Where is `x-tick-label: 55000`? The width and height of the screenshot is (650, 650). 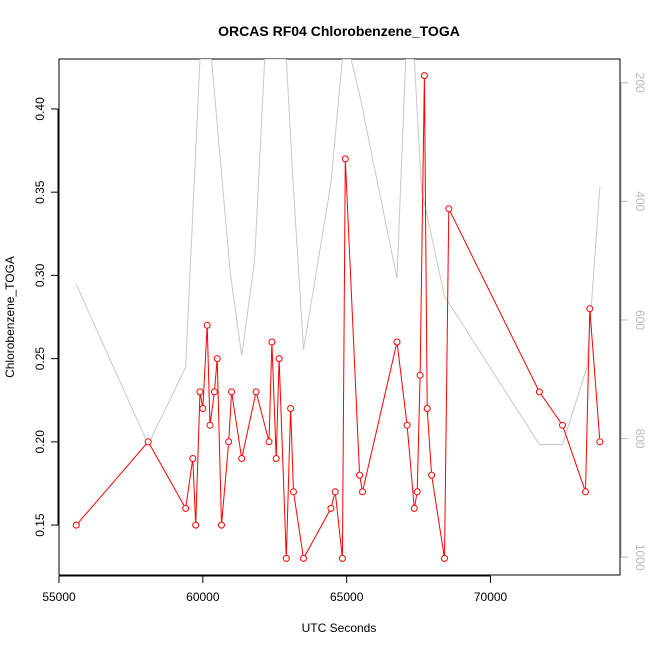
x-tick-label: 55000 is located at coordinates (59, 597).